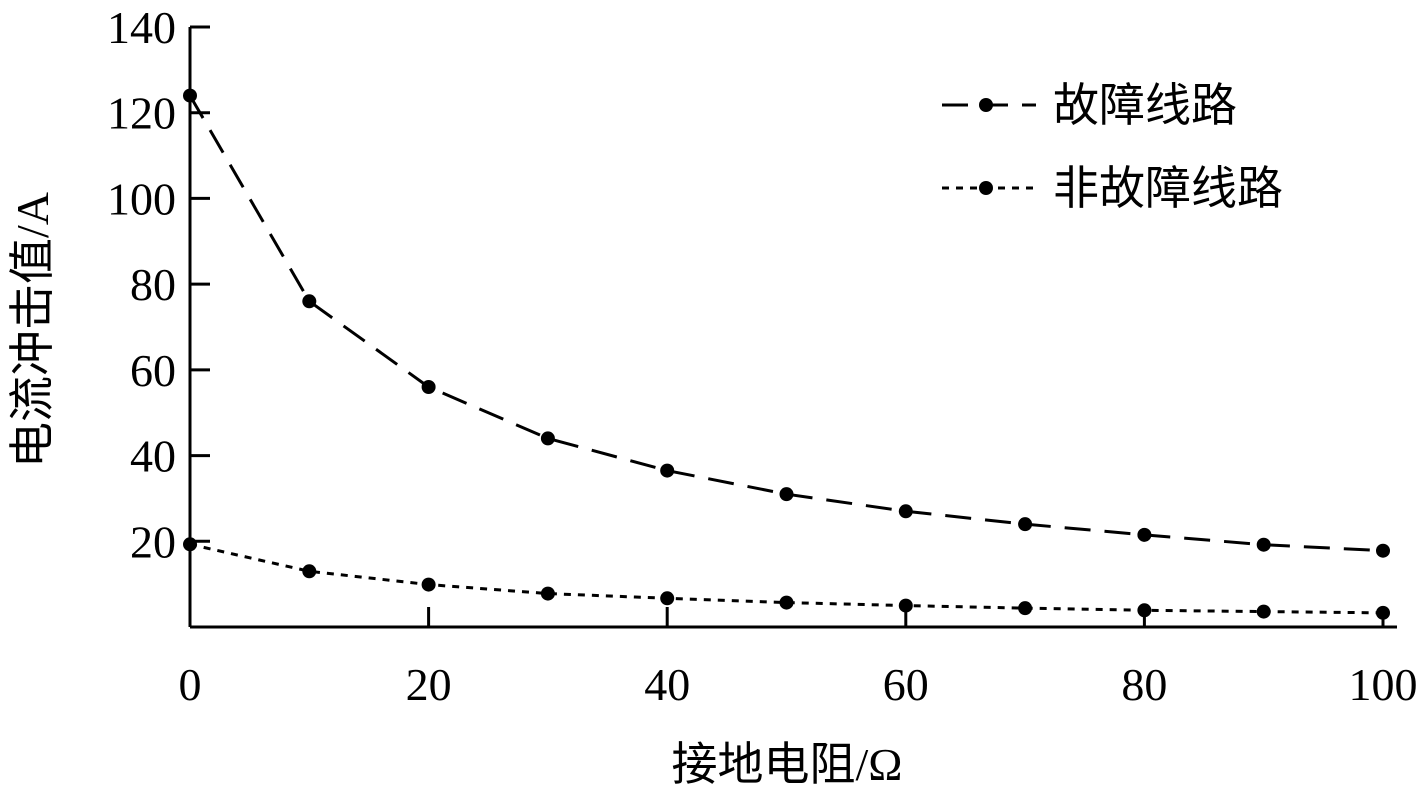 The height and width of the screenshot is (798, 1426). What do you see at coordinates (1144, 684) in the screenshot?
I see `x-tick-label: 80` at bounding box center [1144, 684].